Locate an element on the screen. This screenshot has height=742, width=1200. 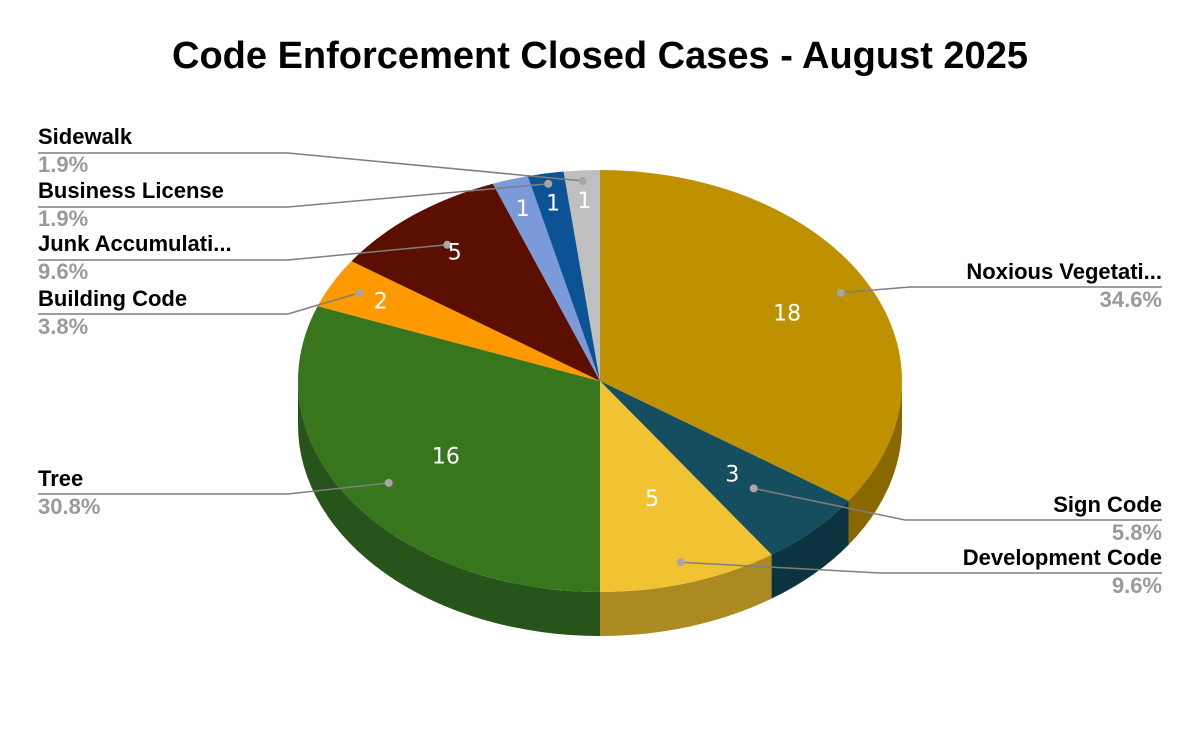
percent-label: 34.6% is located at coordinates (1131, 299).